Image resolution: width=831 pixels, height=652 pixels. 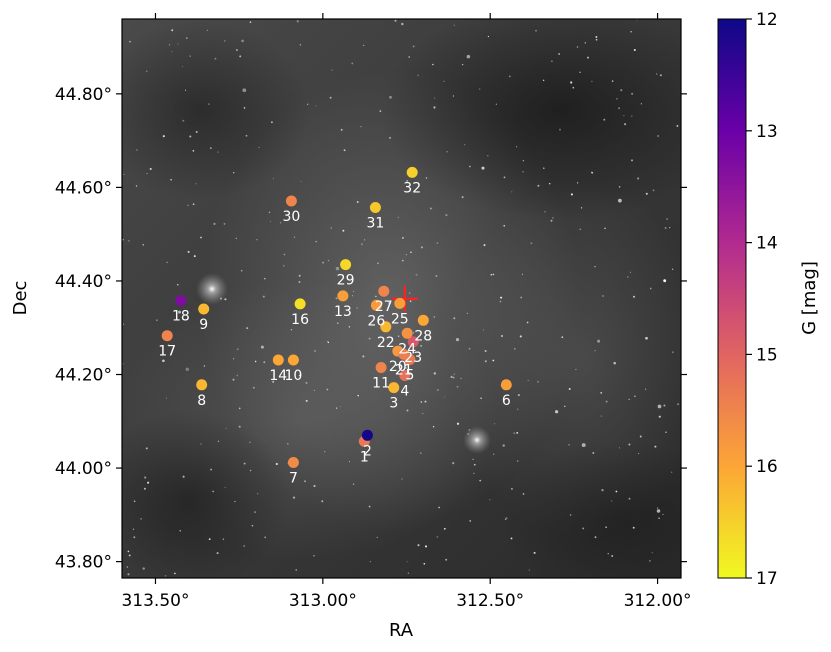 I want to click on source-label: 21, so click(x=404, y=370).